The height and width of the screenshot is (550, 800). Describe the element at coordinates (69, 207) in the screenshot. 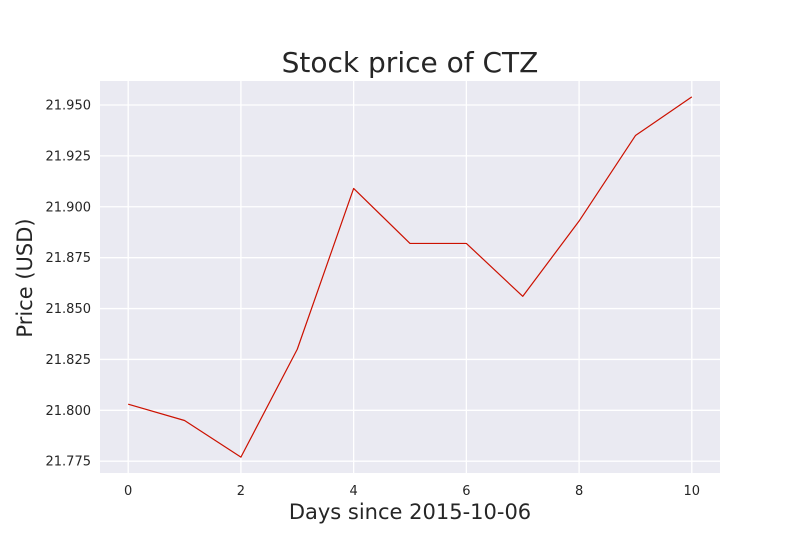

I see `y-tick-label: 21.900` at that location.